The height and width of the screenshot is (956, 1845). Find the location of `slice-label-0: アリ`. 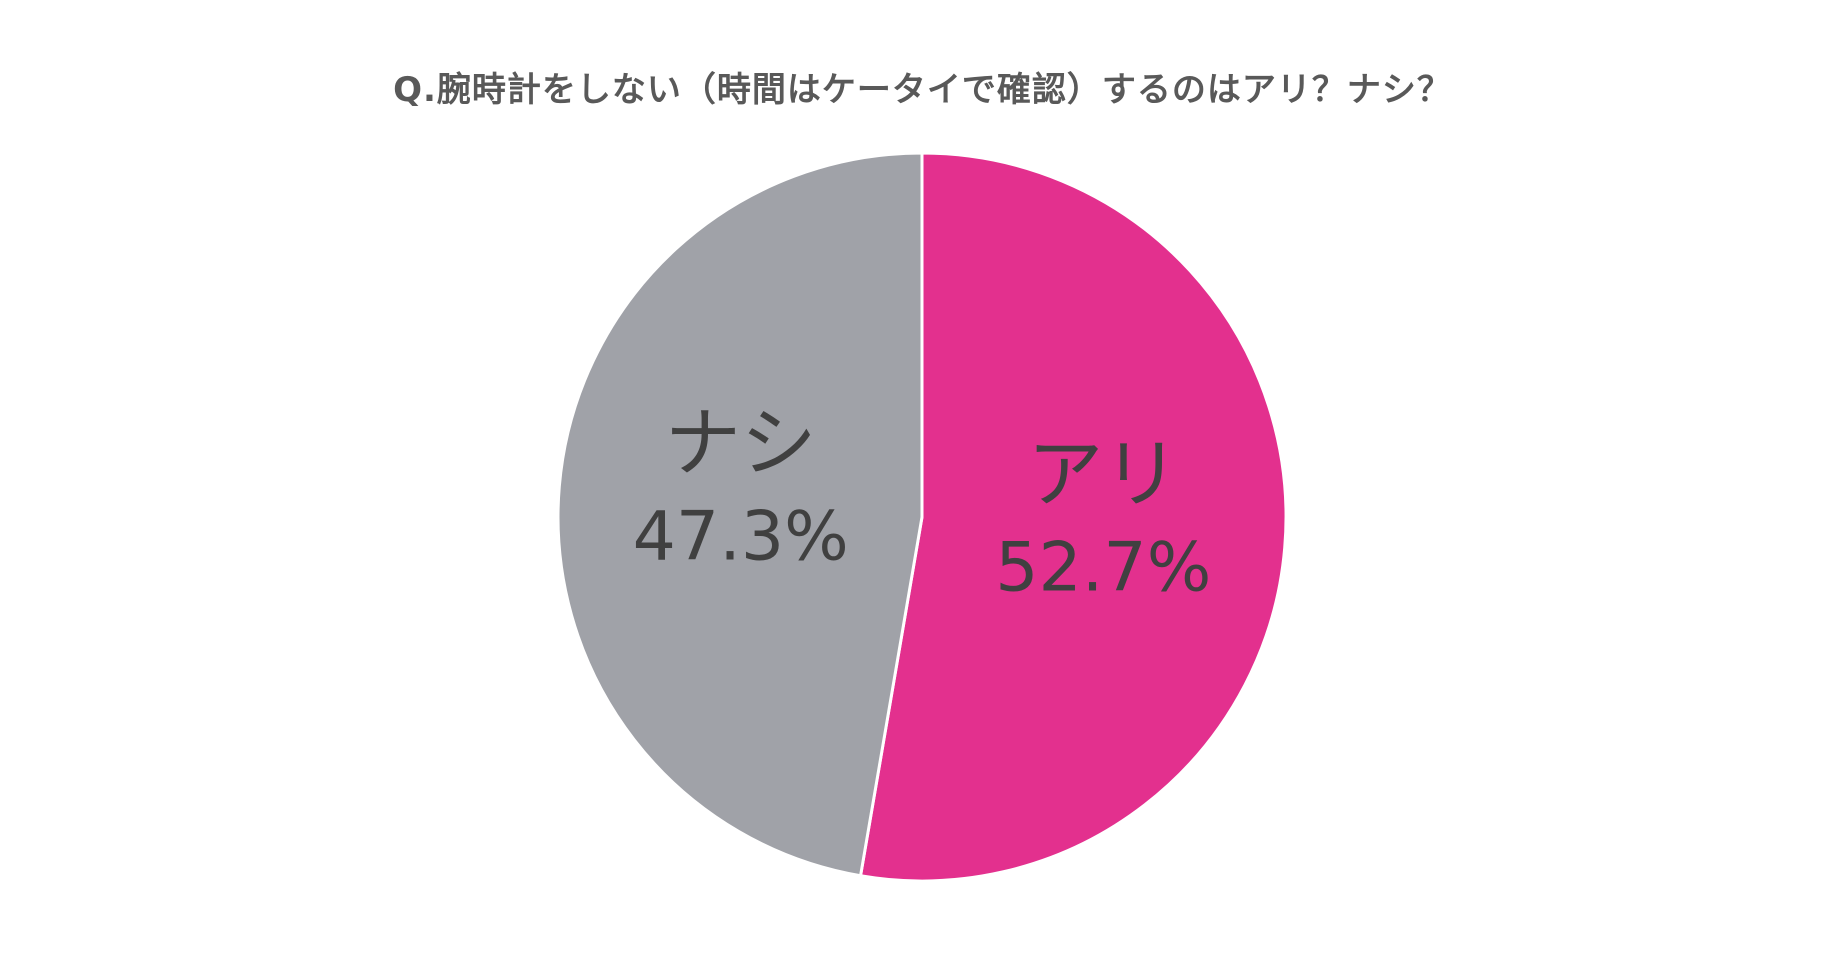

slice-label-0: アリ is located at coordinates (1103, 473).